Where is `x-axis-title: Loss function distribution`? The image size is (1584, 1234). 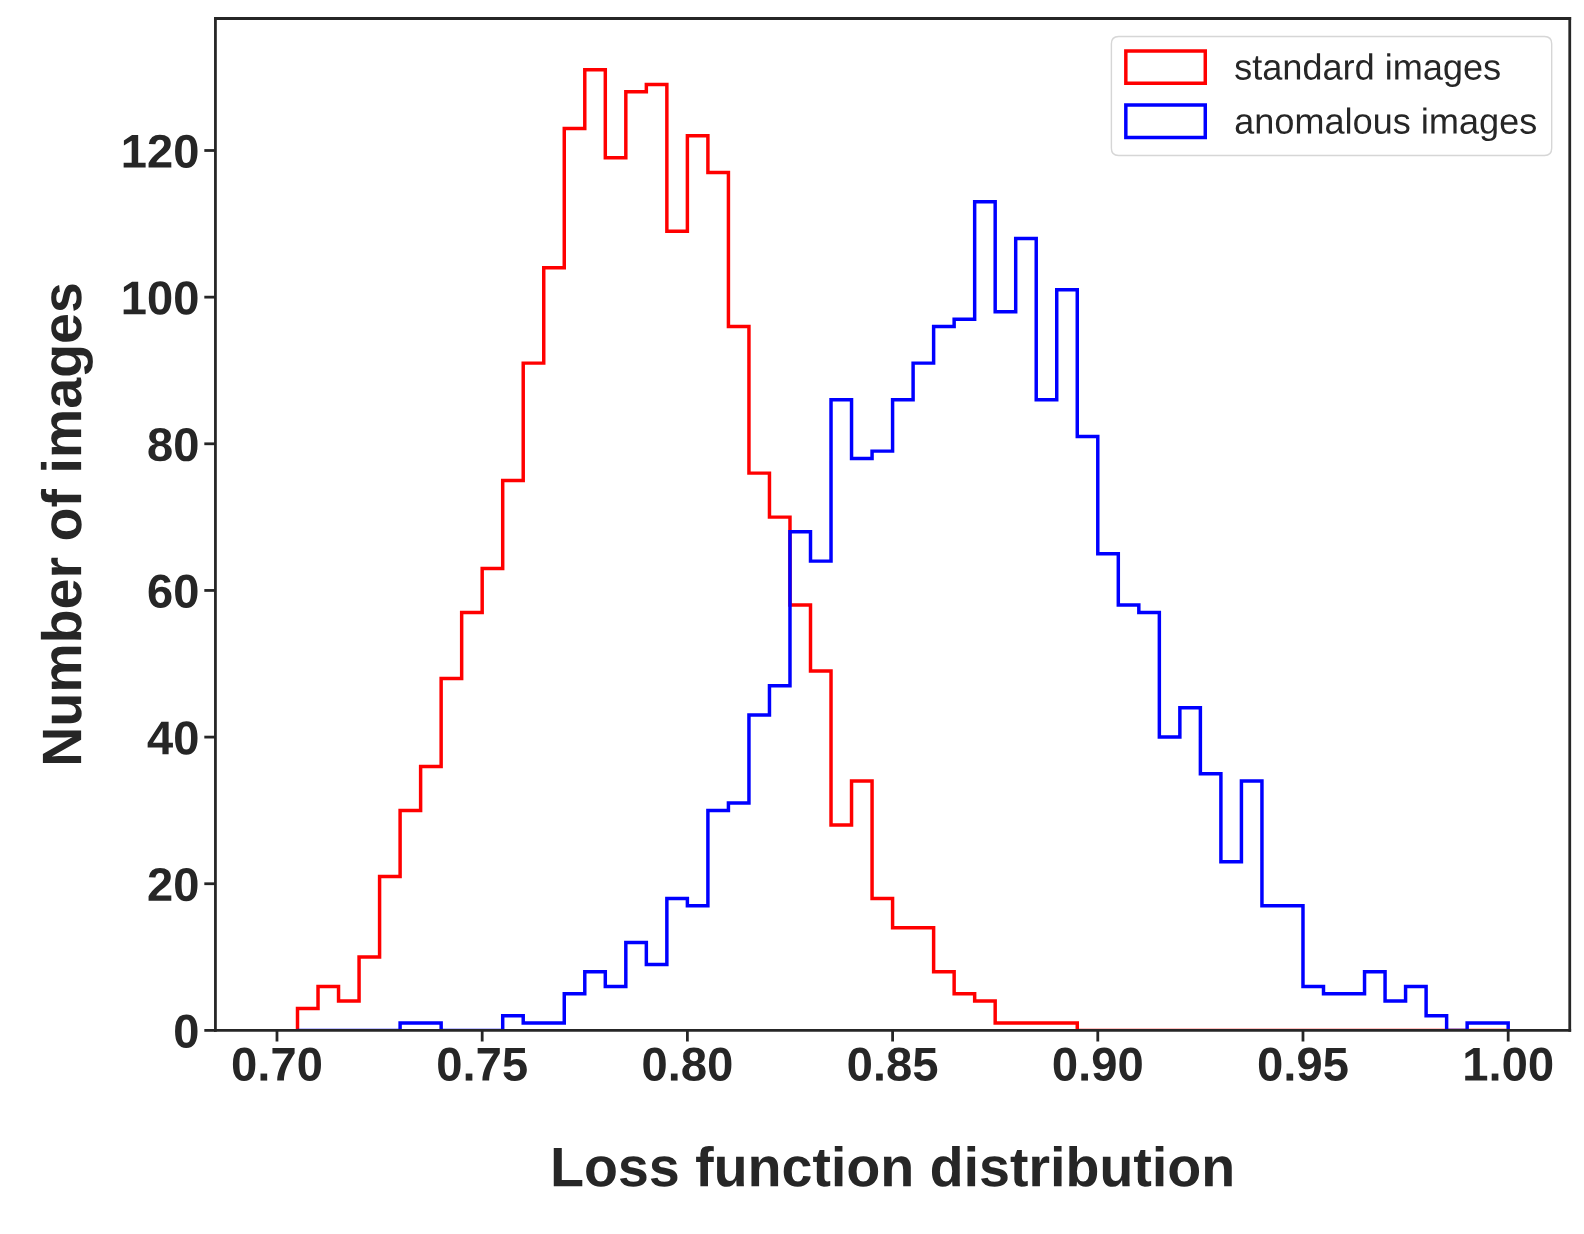
x-axis-title: Loss function distribution is located at coordinates (892, 1166).